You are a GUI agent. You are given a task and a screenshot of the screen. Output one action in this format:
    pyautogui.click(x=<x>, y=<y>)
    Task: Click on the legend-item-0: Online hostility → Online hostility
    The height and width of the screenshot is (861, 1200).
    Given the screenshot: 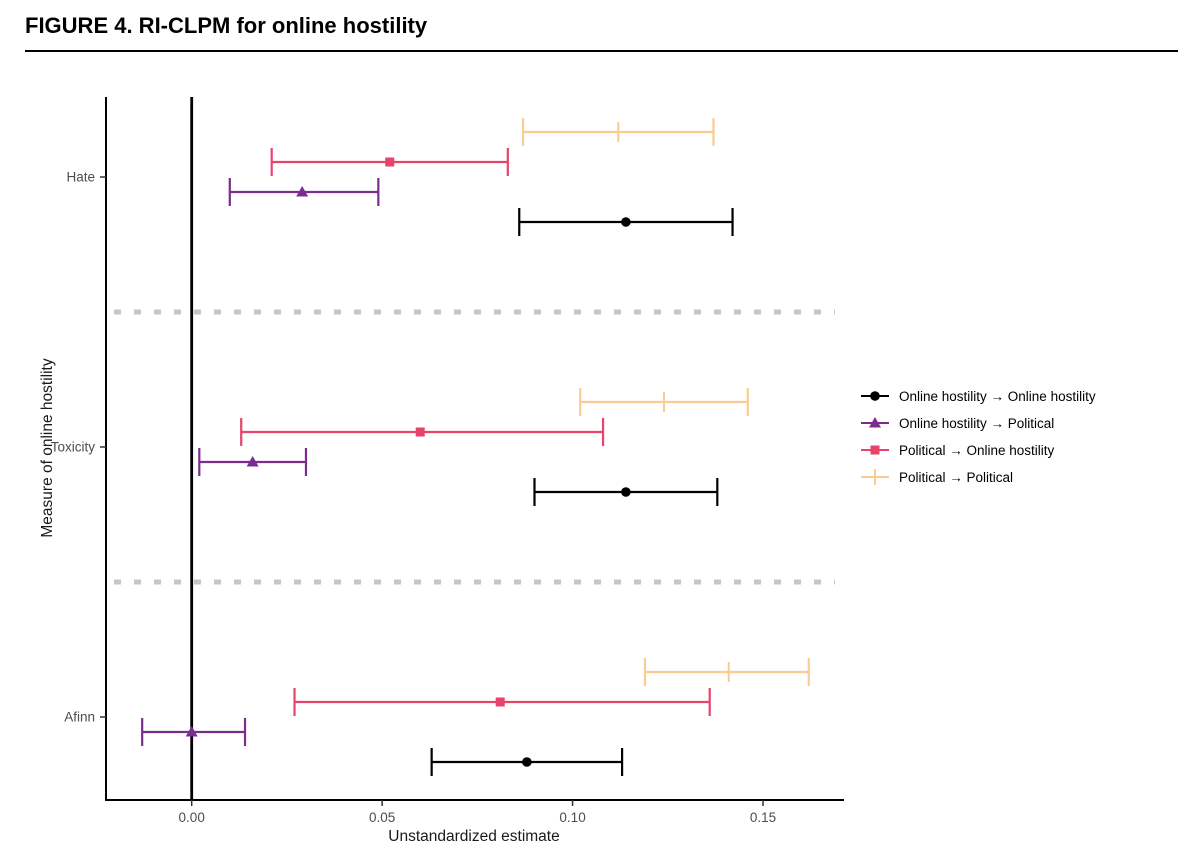 What is the action you would take?
    pyautogui.click(x=978, y=396)
    